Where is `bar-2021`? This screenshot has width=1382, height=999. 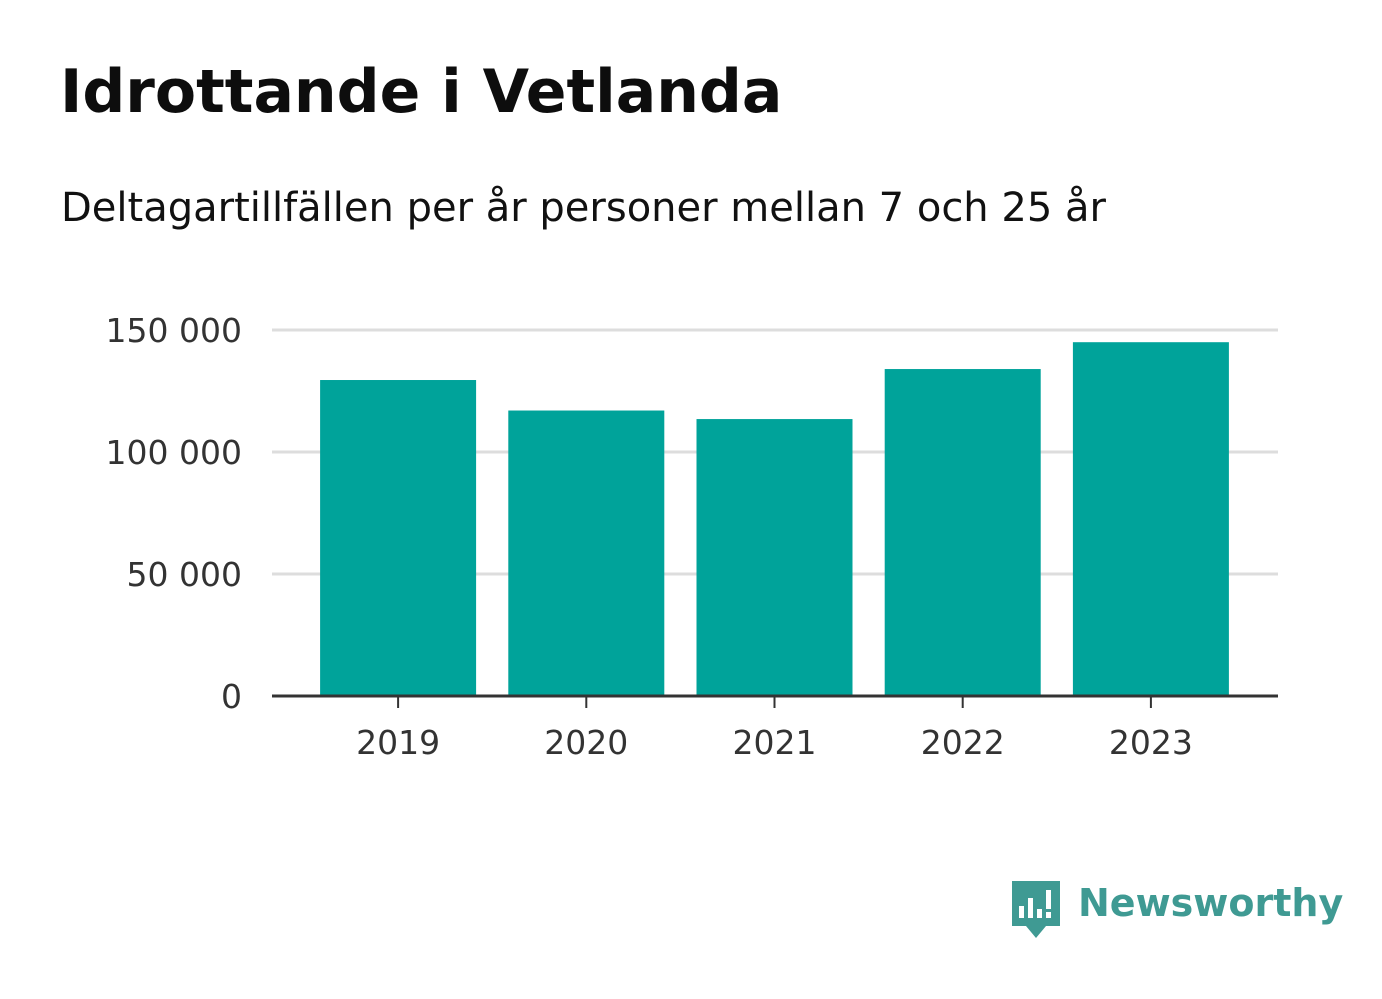
bar-2021 is located at coordinates (774, 557).